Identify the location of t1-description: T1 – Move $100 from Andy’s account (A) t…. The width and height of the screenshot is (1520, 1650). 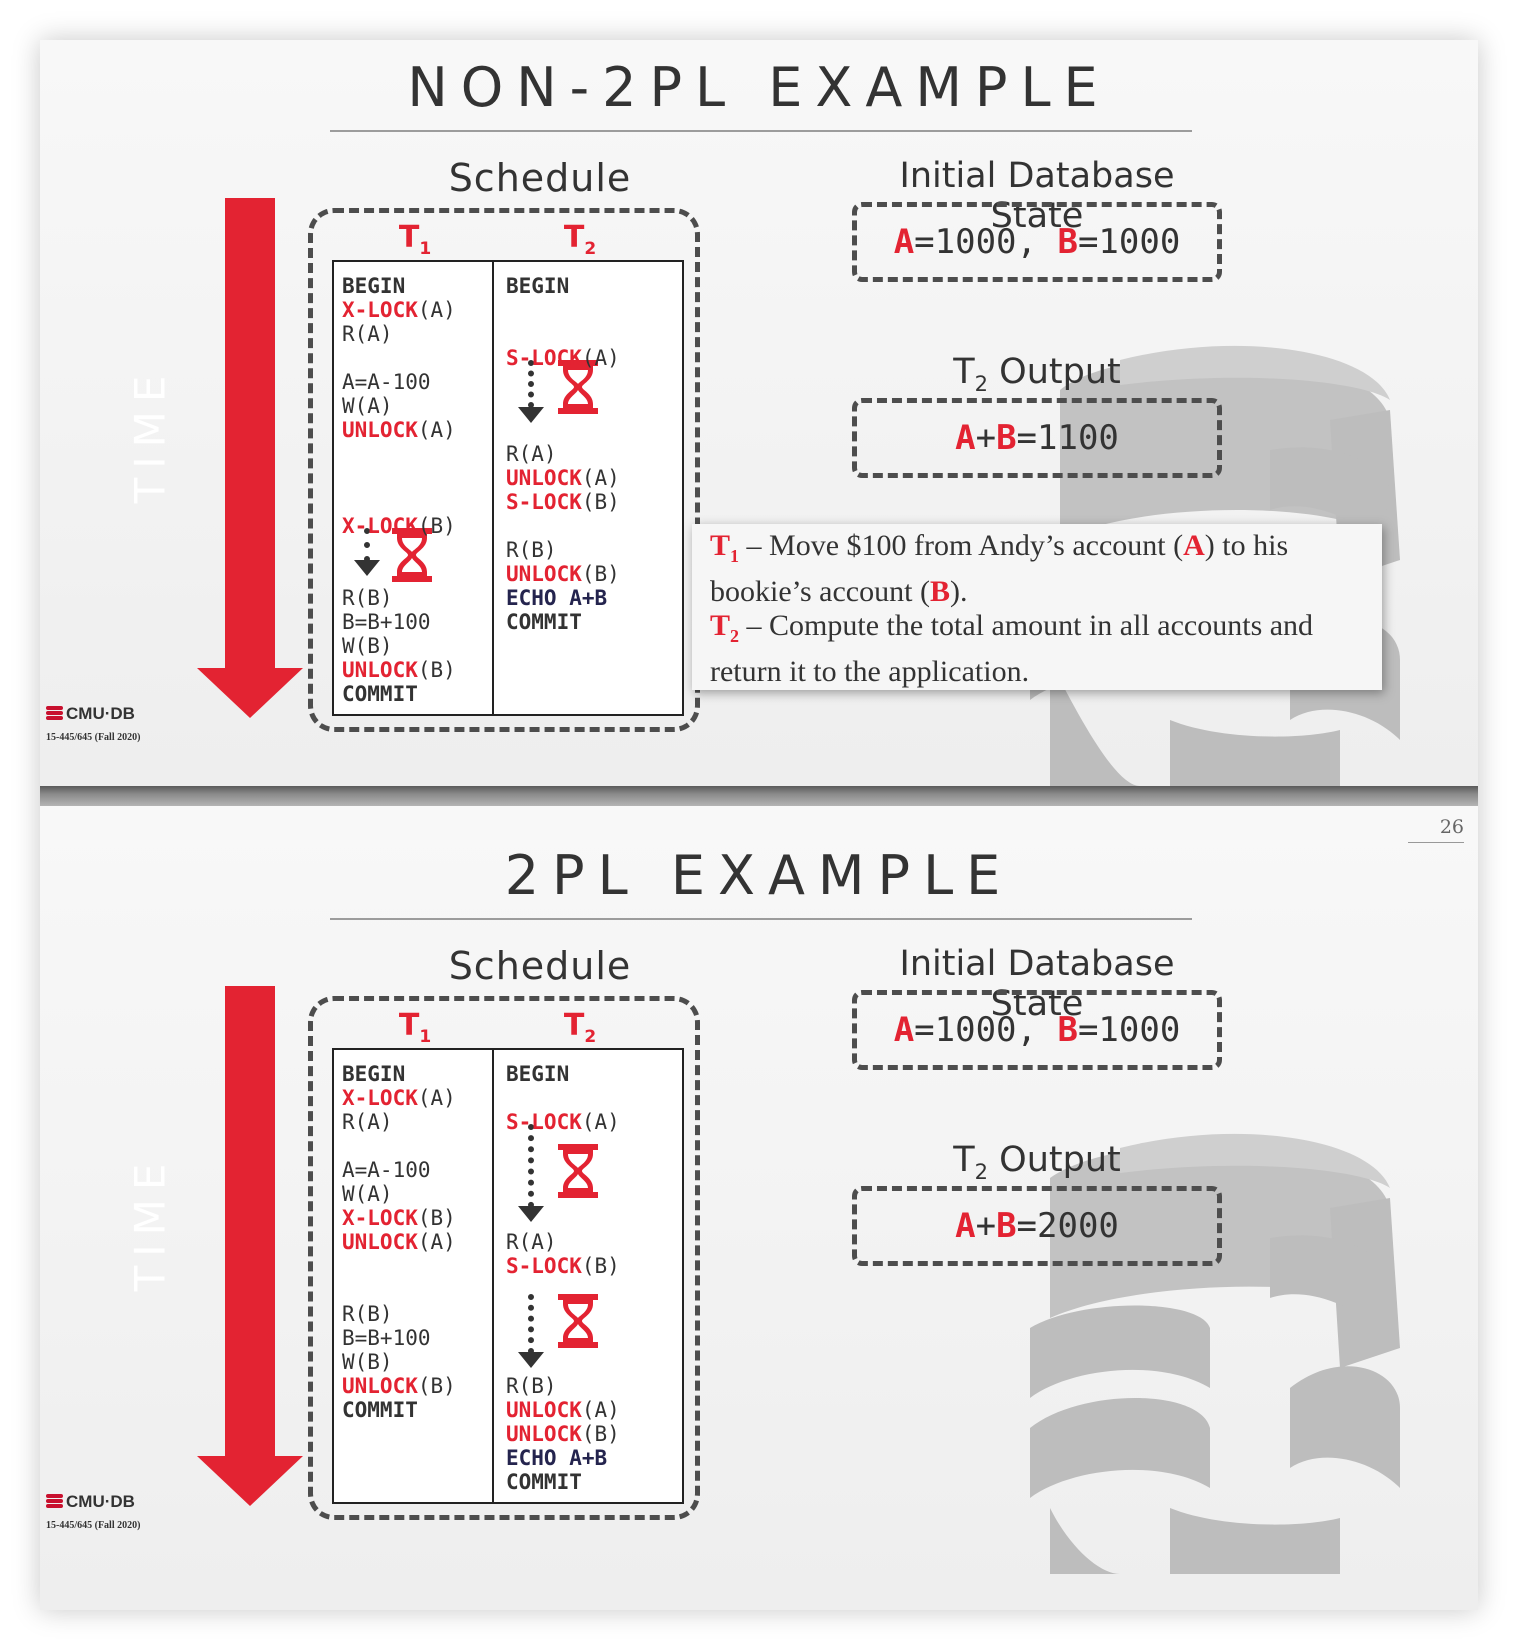
(1040, 569).